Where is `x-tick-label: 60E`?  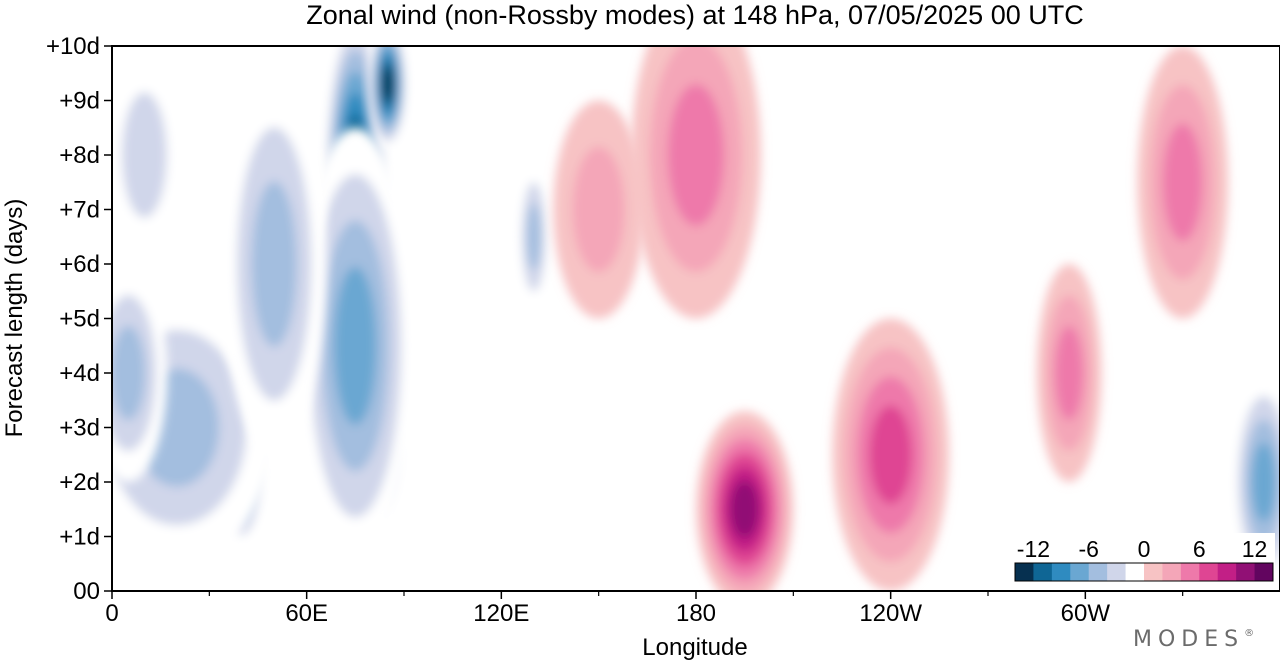 x-tick-label: 60E is located at coordinates (306, 613).